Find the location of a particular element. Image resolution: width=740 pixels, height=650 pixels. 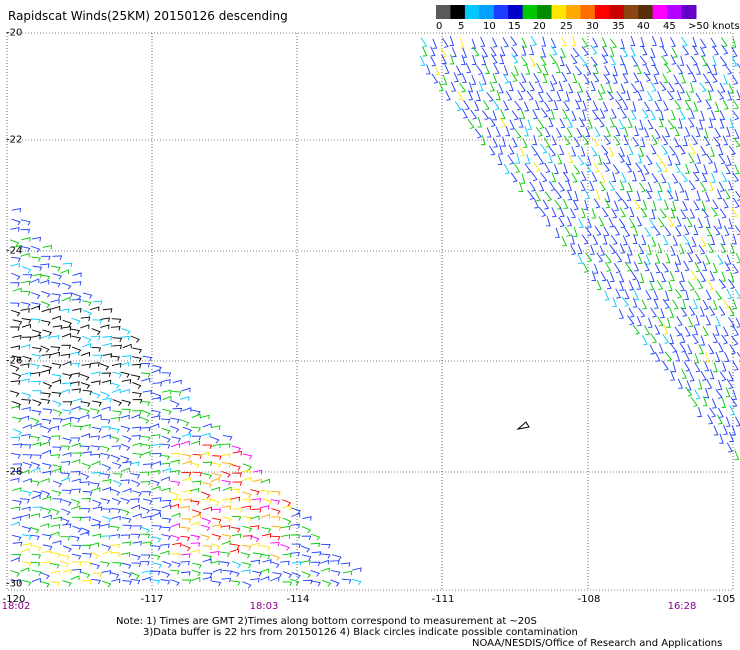

legend-swatch is located at coordinates (443, 12).